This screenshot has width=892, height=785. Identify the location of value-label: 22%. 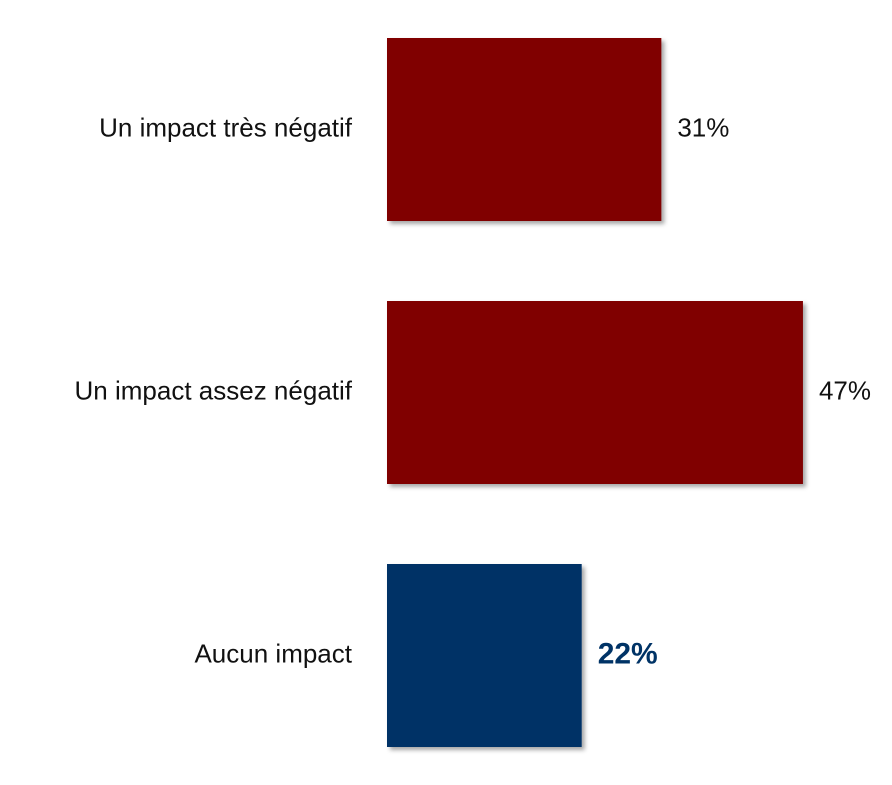
(628, 653).